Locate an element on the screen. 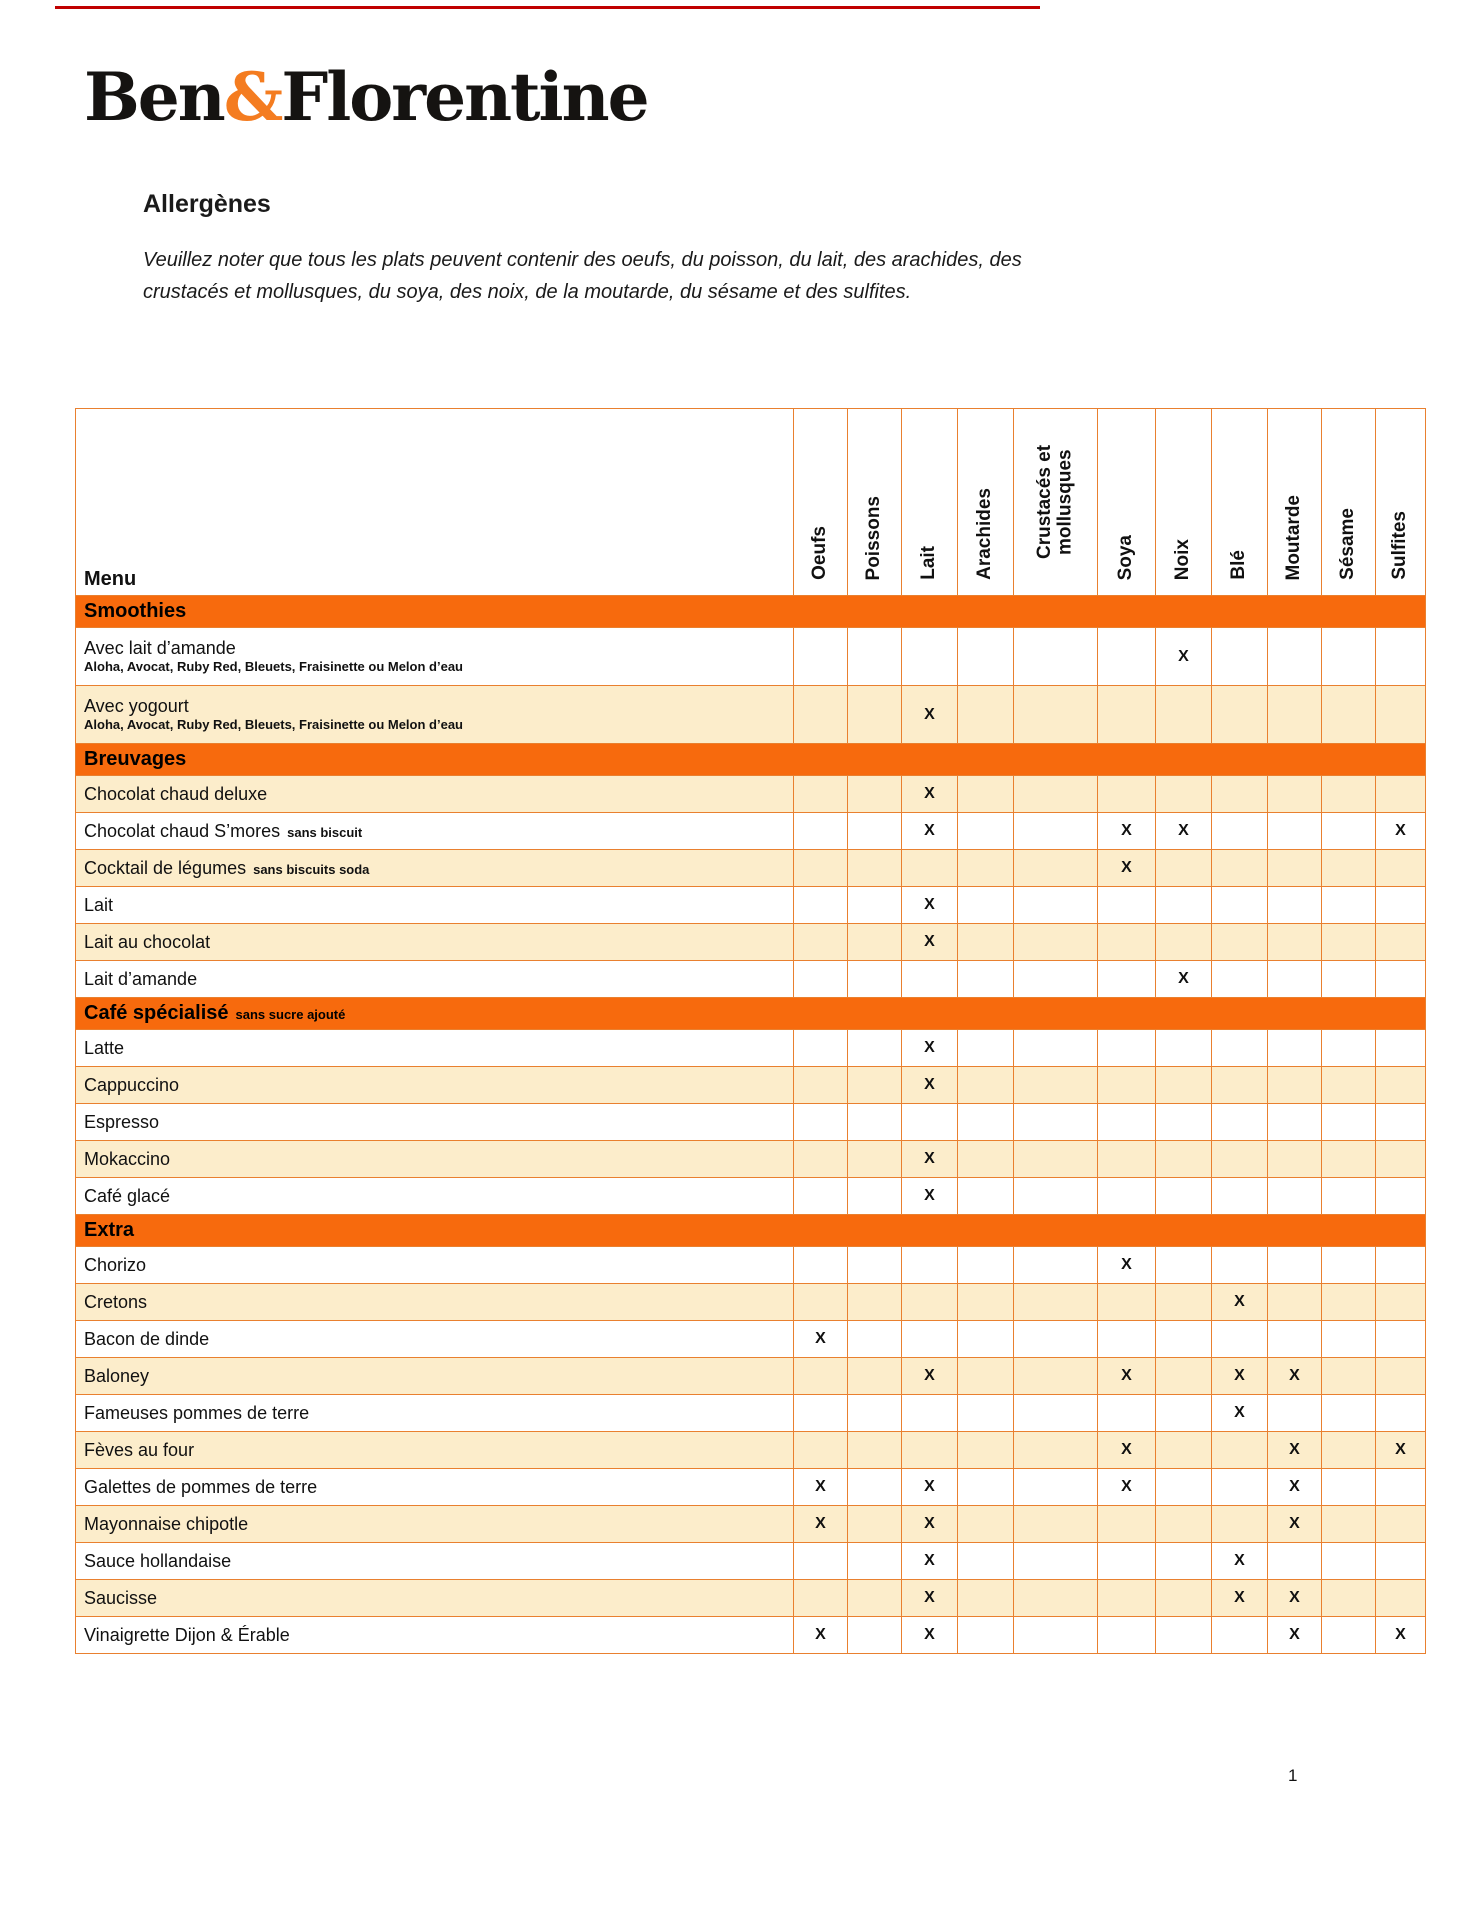 This screenshot has width=1484, height=1920. allergen-cell-moutarde: X is located at coordinates (1294, 1450).